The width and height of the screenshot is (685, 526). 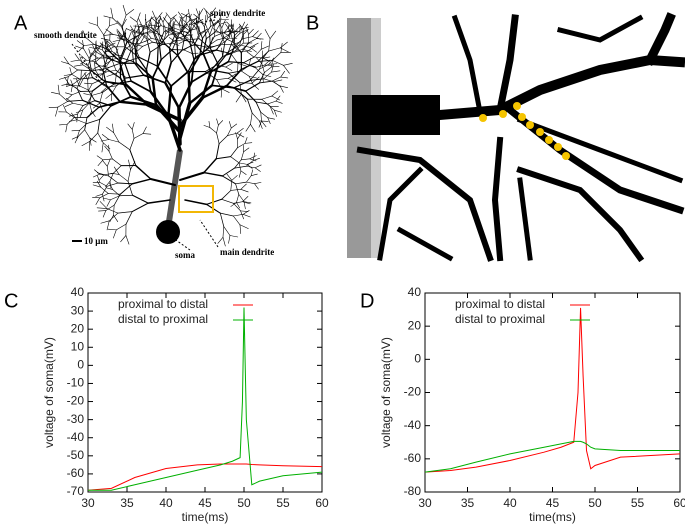 What do you see at coordinates (127, 503) in the screenshot?
I see `x-tick-label: 35` at bounding box center [127, 503].